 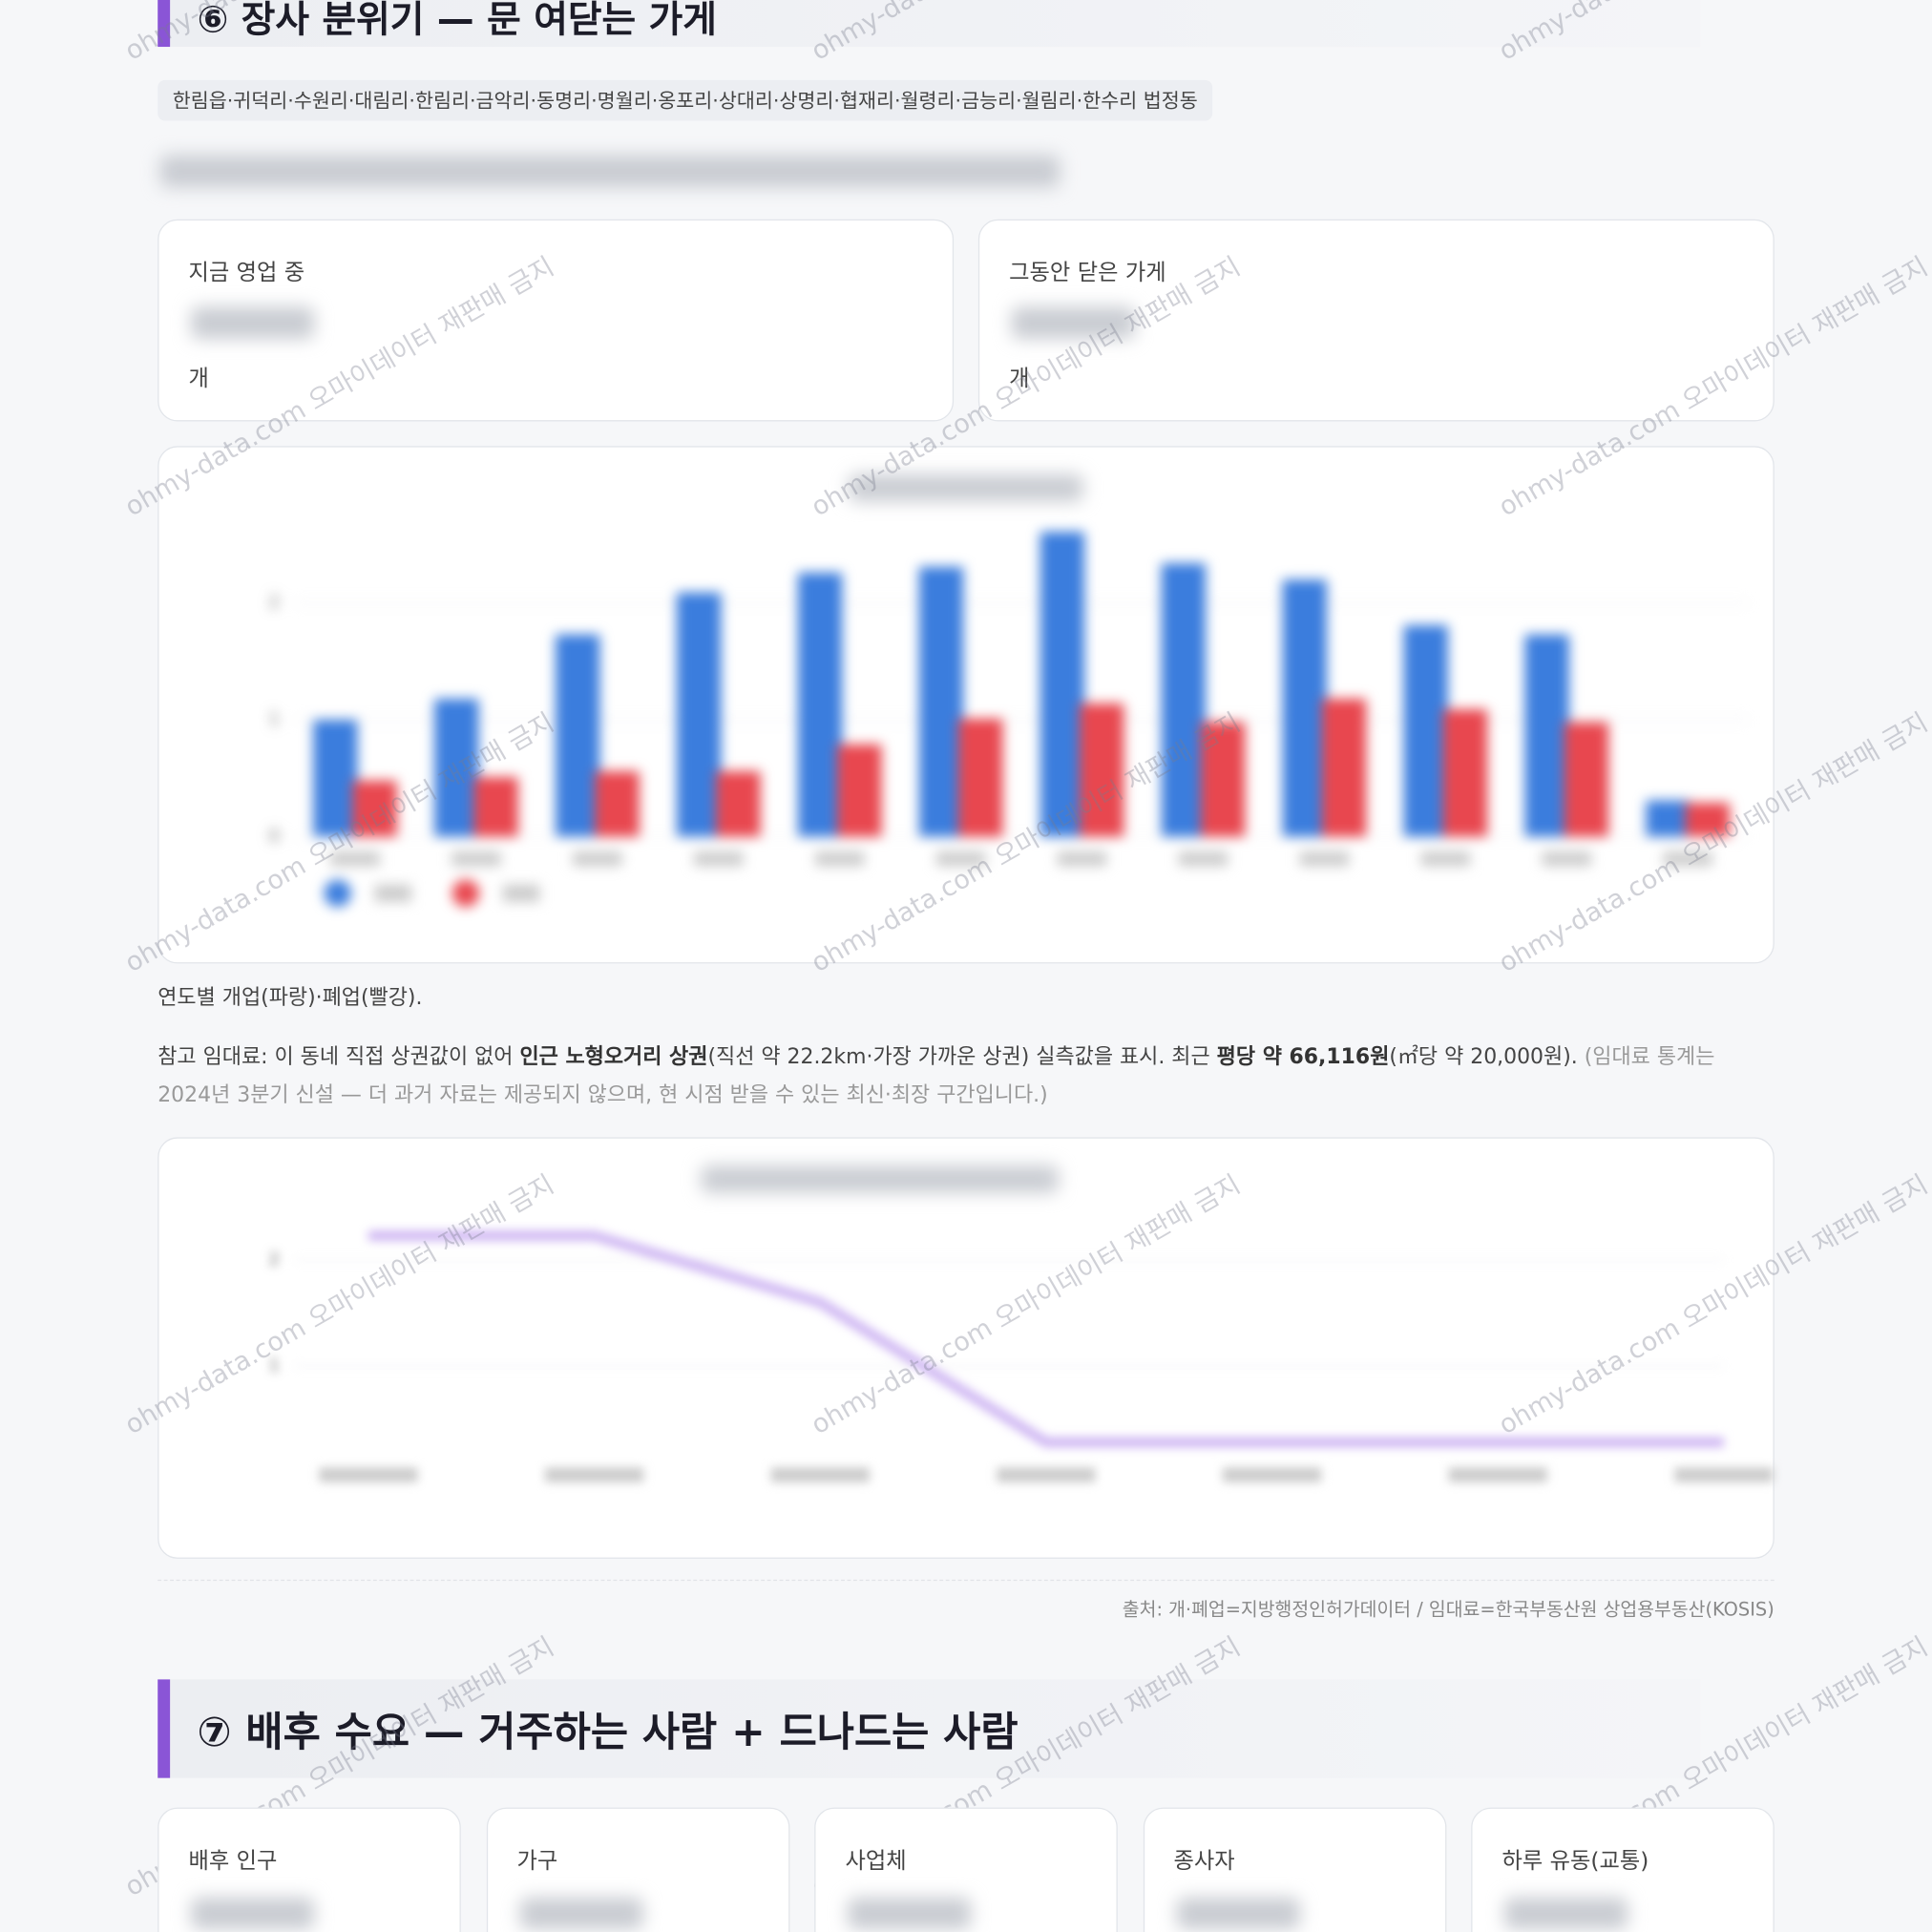 I want to click on stat-card: 지금 영업 중 개, so click(x=556, y=320).